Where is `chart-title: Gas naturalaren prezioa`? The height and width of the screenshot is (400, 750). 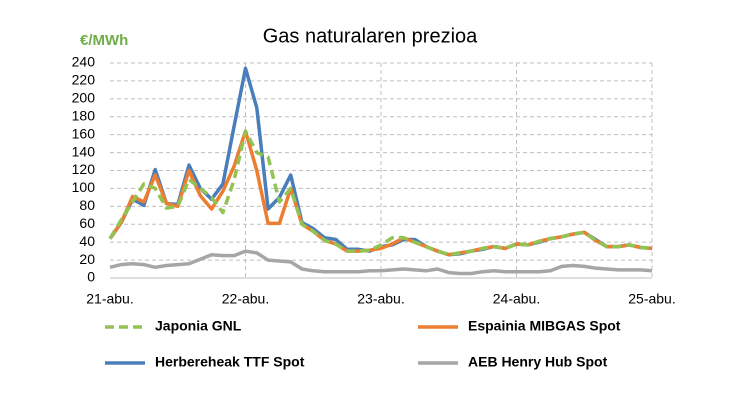 chart-title: Gas naturalaren prezioa is located at coordinates (370, 36).